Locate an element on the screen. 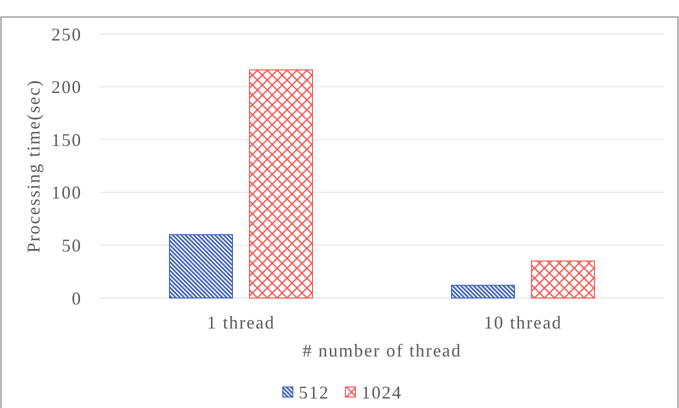  y-tick-label: 150 is located at coordinates (66, 140).